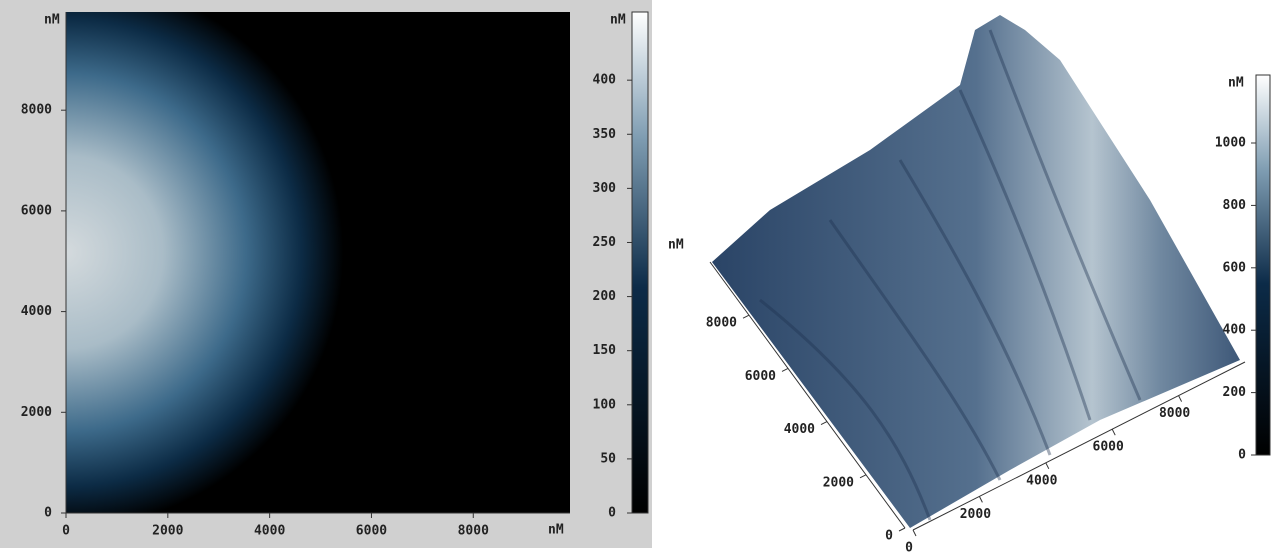  Describe the element at coordinates (605, 134) in the screenshot. I see `colorbar-tick-label: 350` at that location.